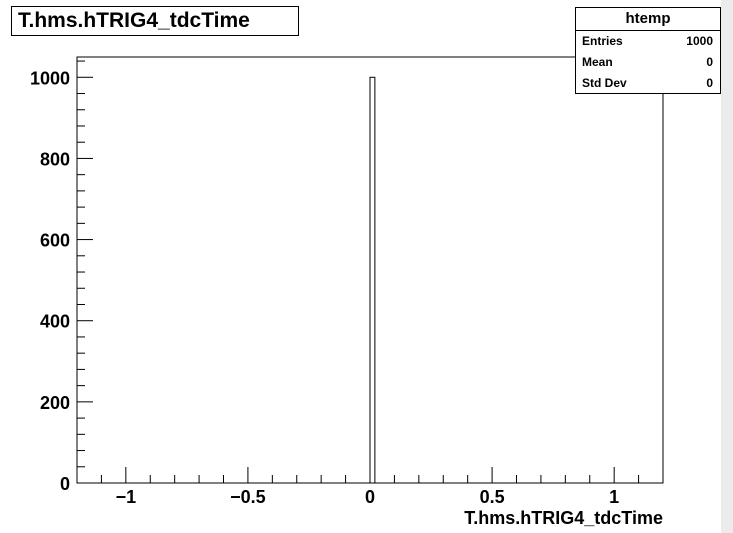  What do you see at coordinates (50, 78) in the screenshot?
I see `y-tick-label: 1000` at bounding box center [50, 78].